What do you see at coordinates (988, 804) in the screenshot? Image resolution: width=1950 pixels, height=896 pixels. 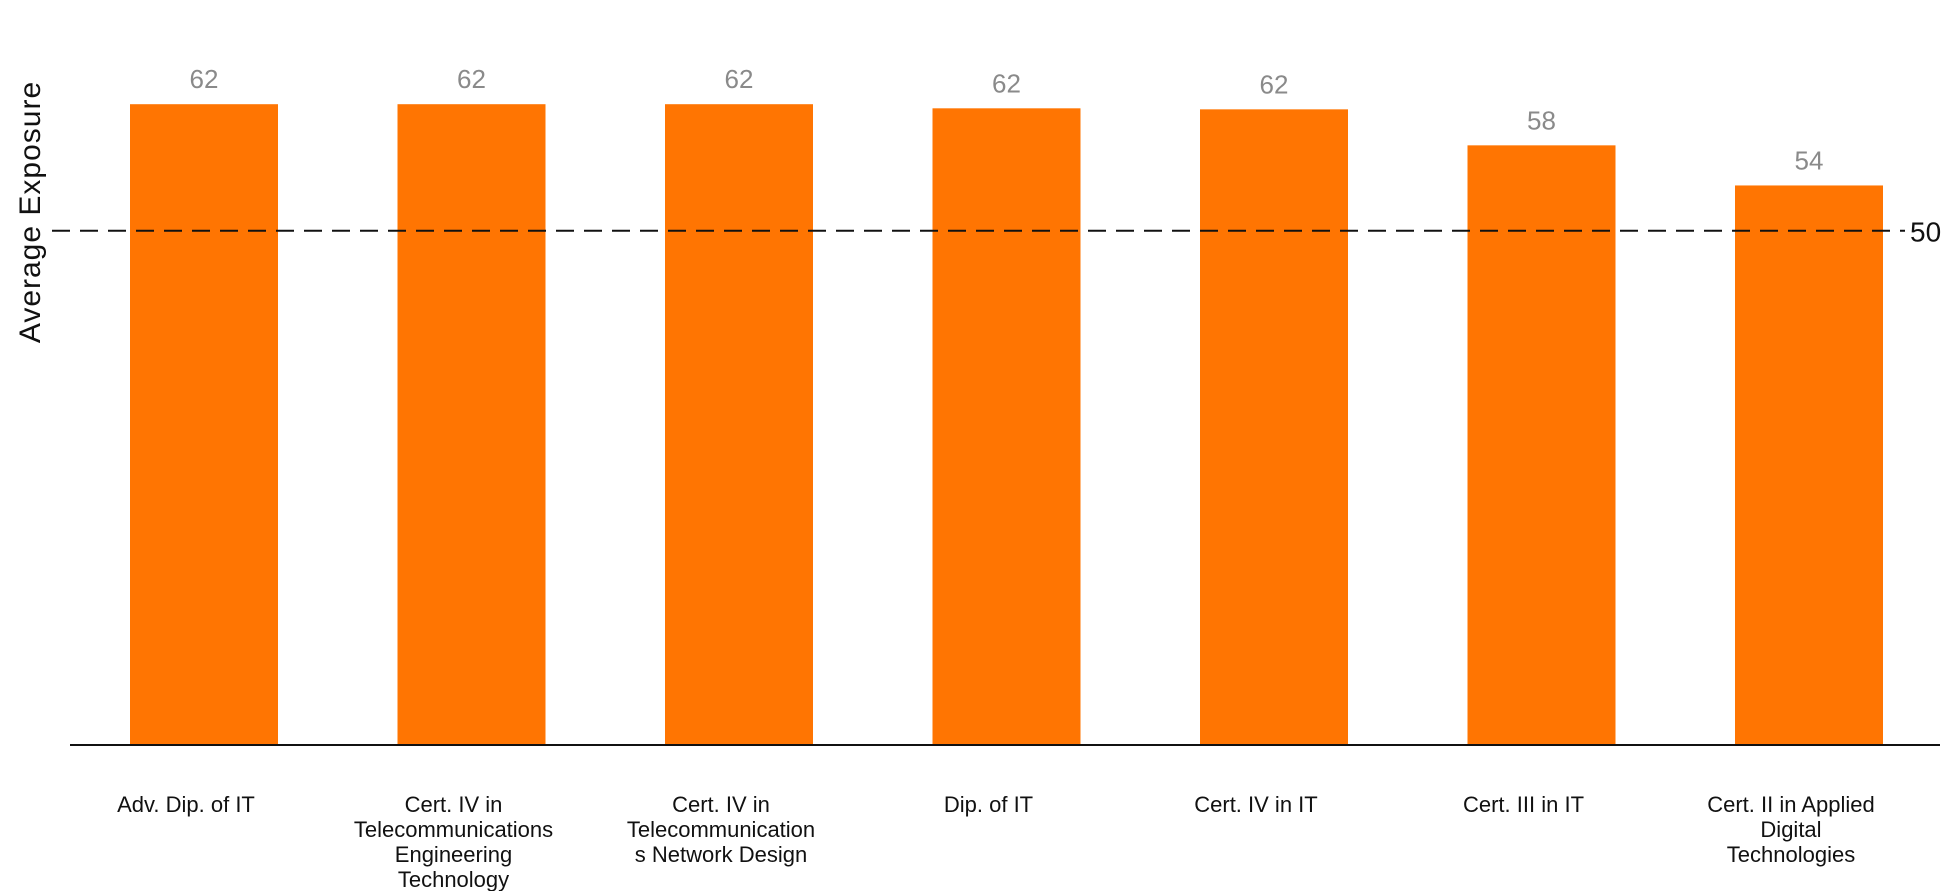 I see `category-label-4: Dip. of IT` at bounding box center [988, 804].